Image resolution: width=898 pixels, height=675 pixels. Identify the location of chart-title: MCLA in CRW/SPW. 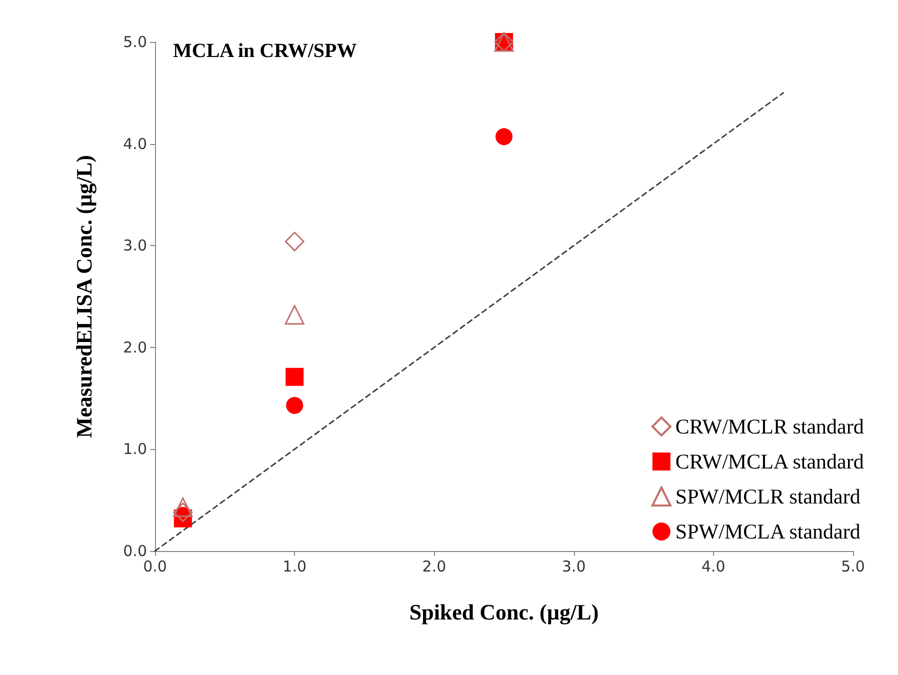
(265, 51).